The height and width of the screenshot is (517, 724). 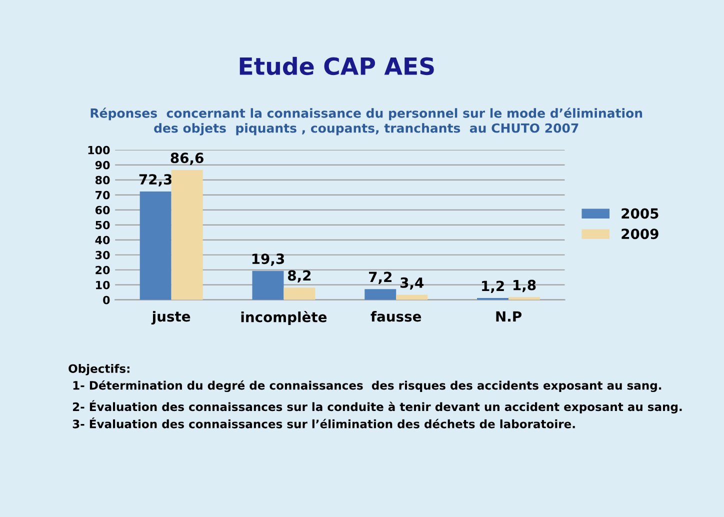 I want to click on text: Objectifs:, so click(x=99, y=370).